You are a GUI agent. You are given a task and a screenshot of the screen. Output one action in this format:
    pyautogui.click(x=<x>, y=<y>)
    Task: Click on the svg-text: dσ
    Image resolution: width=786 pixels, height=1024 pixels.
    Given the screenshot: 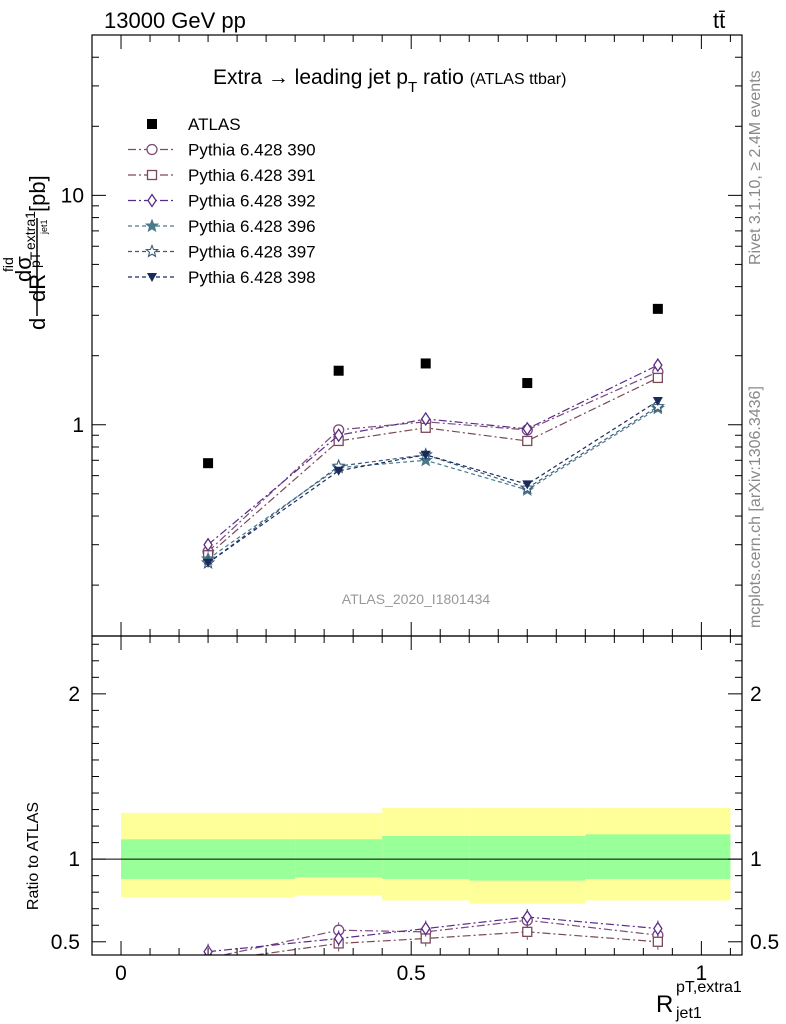 What is the action you would take?
    pyautogui.click(x=23, y=269)
    